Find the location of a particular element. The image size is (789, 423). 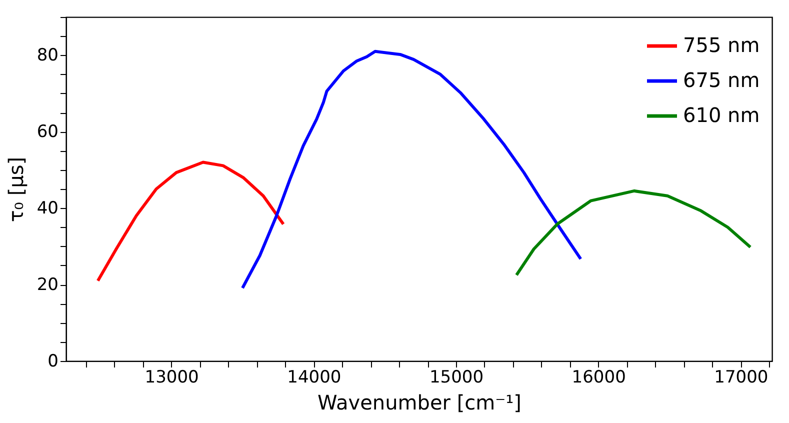

x-tick-label: 15000 is located at coordinates (456, 378).